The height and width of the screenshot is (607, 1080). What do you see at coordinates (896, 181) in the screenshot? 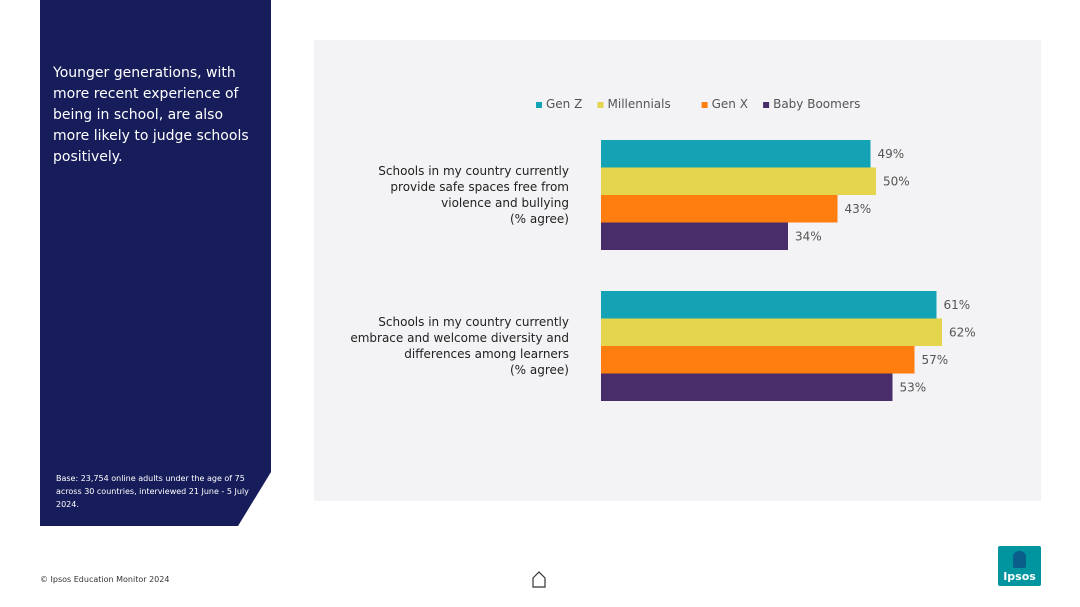
I see `data-label: 50%` at bounding box center [896, 181].